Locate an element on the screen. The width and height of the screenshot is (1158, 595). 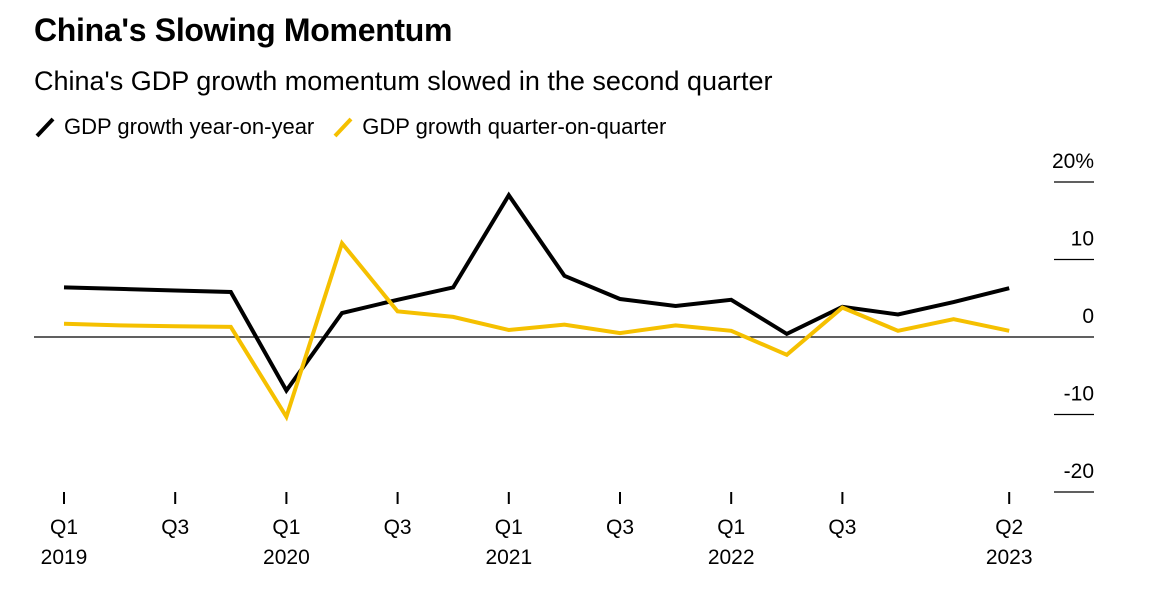
x-tick-label: Q2 is located at coordinates (1009, 527).